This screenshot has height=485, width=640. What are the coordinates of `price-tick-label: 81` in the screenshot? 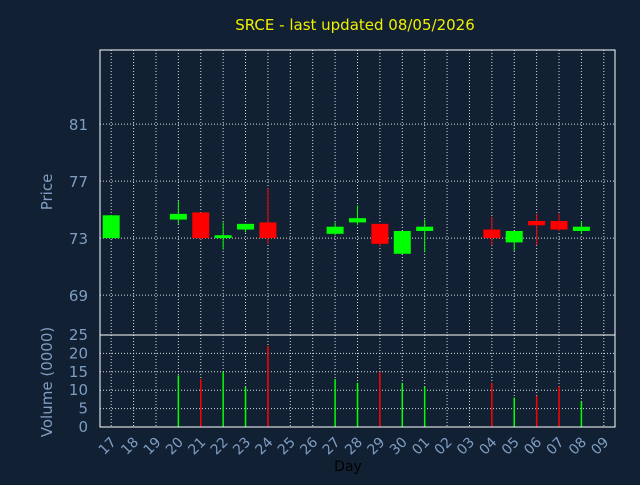 It's located at (78, 125).